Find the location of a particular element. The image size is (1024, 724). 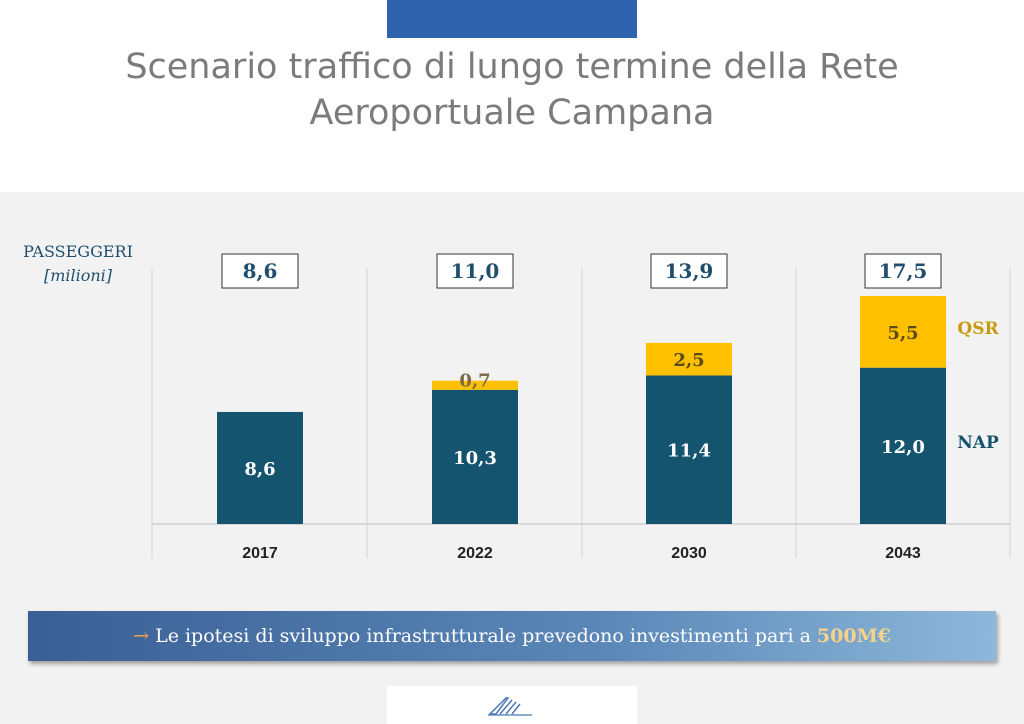

data-label-nap: 8,6 is located at coordinates (259, 469).